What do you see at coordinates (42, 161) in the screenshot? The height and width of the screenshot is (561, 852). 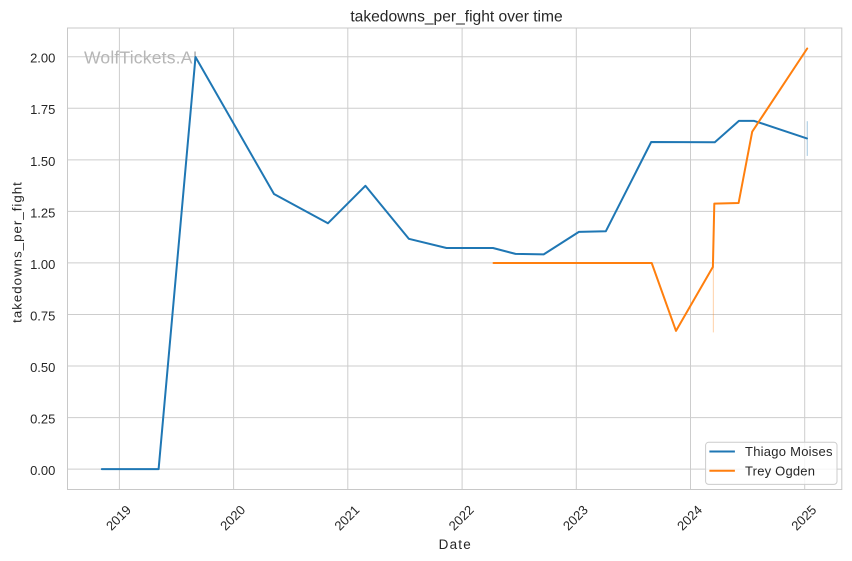 I see `svg-text: 1.50` at bounding box center [42, 161].